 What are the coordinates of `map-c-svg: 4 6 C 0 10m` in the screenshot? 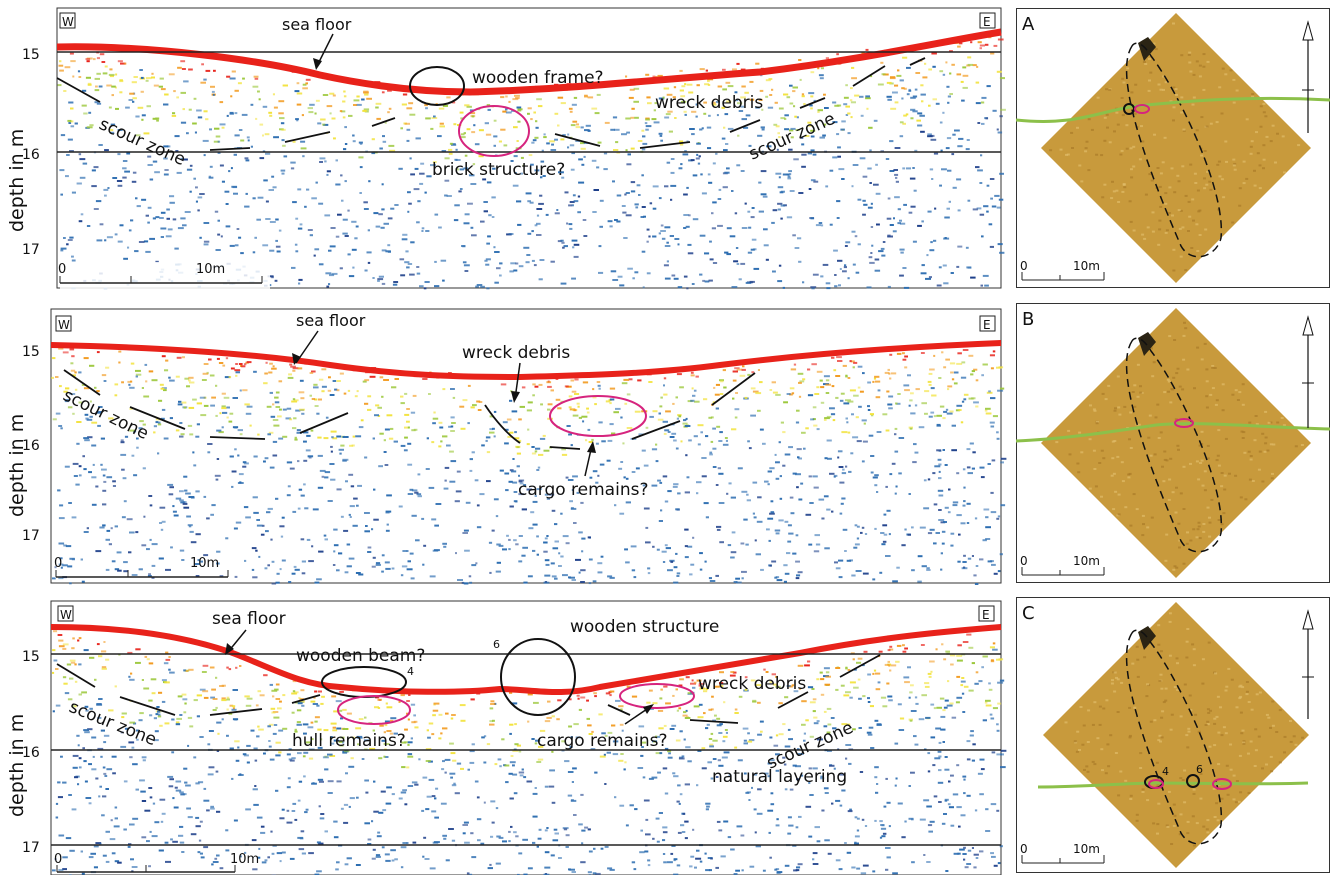 It's located at (1173, 735).